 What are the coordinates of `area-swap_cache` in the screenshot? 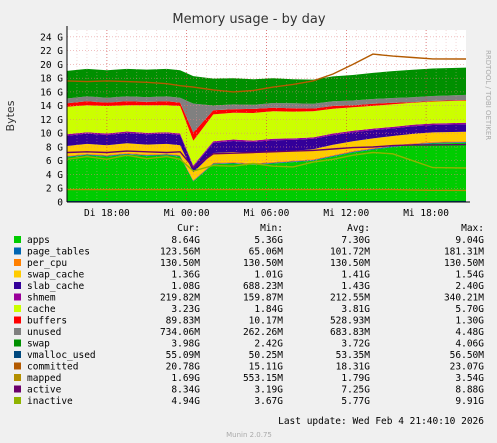 It's located at (266, 155).